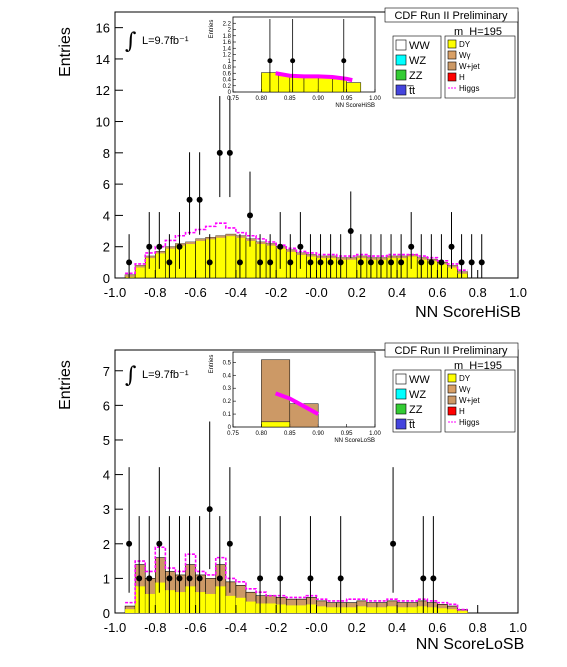 This screenshot has width=567, height=667. What do you see at coordinates (410, 91) in the screenshot?
I see `legend-label: t̅t` at bounding box center [410, 91].